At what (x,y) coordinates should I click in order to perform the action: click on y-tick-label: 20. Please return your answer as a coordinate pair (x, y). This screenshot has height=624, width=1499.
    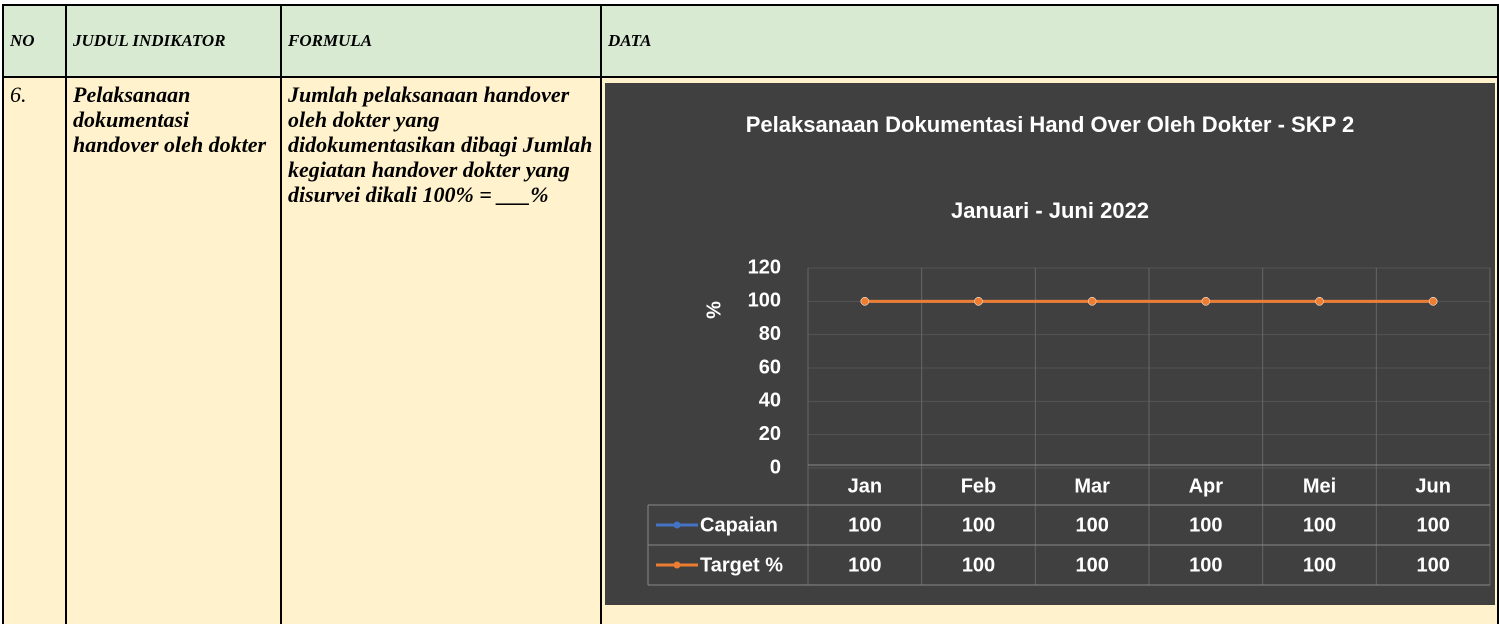
    Looking at the image, I should click on (770, 434).